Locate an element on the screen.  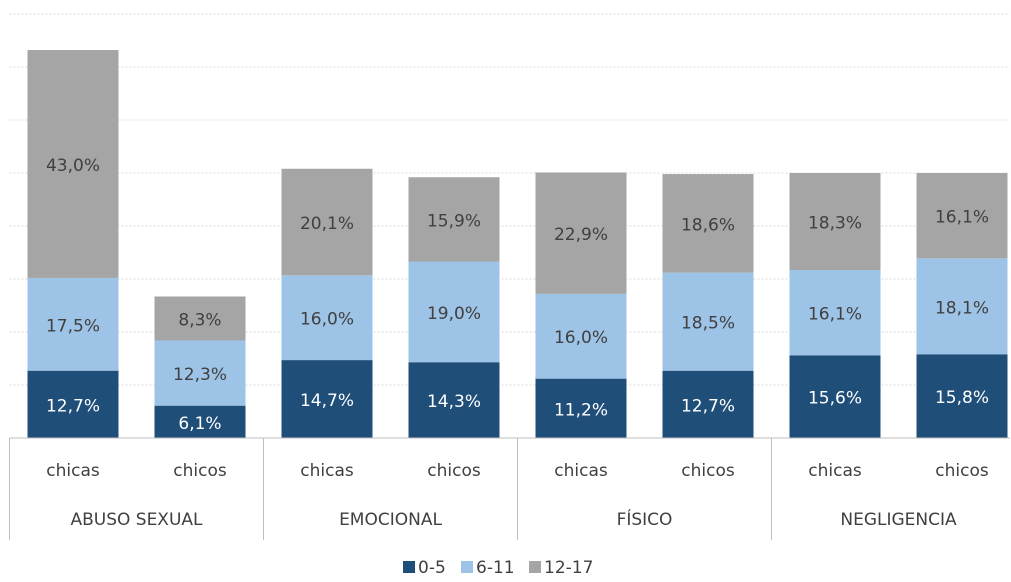
data-label: 18,3% is located at coordinates (835, 223).